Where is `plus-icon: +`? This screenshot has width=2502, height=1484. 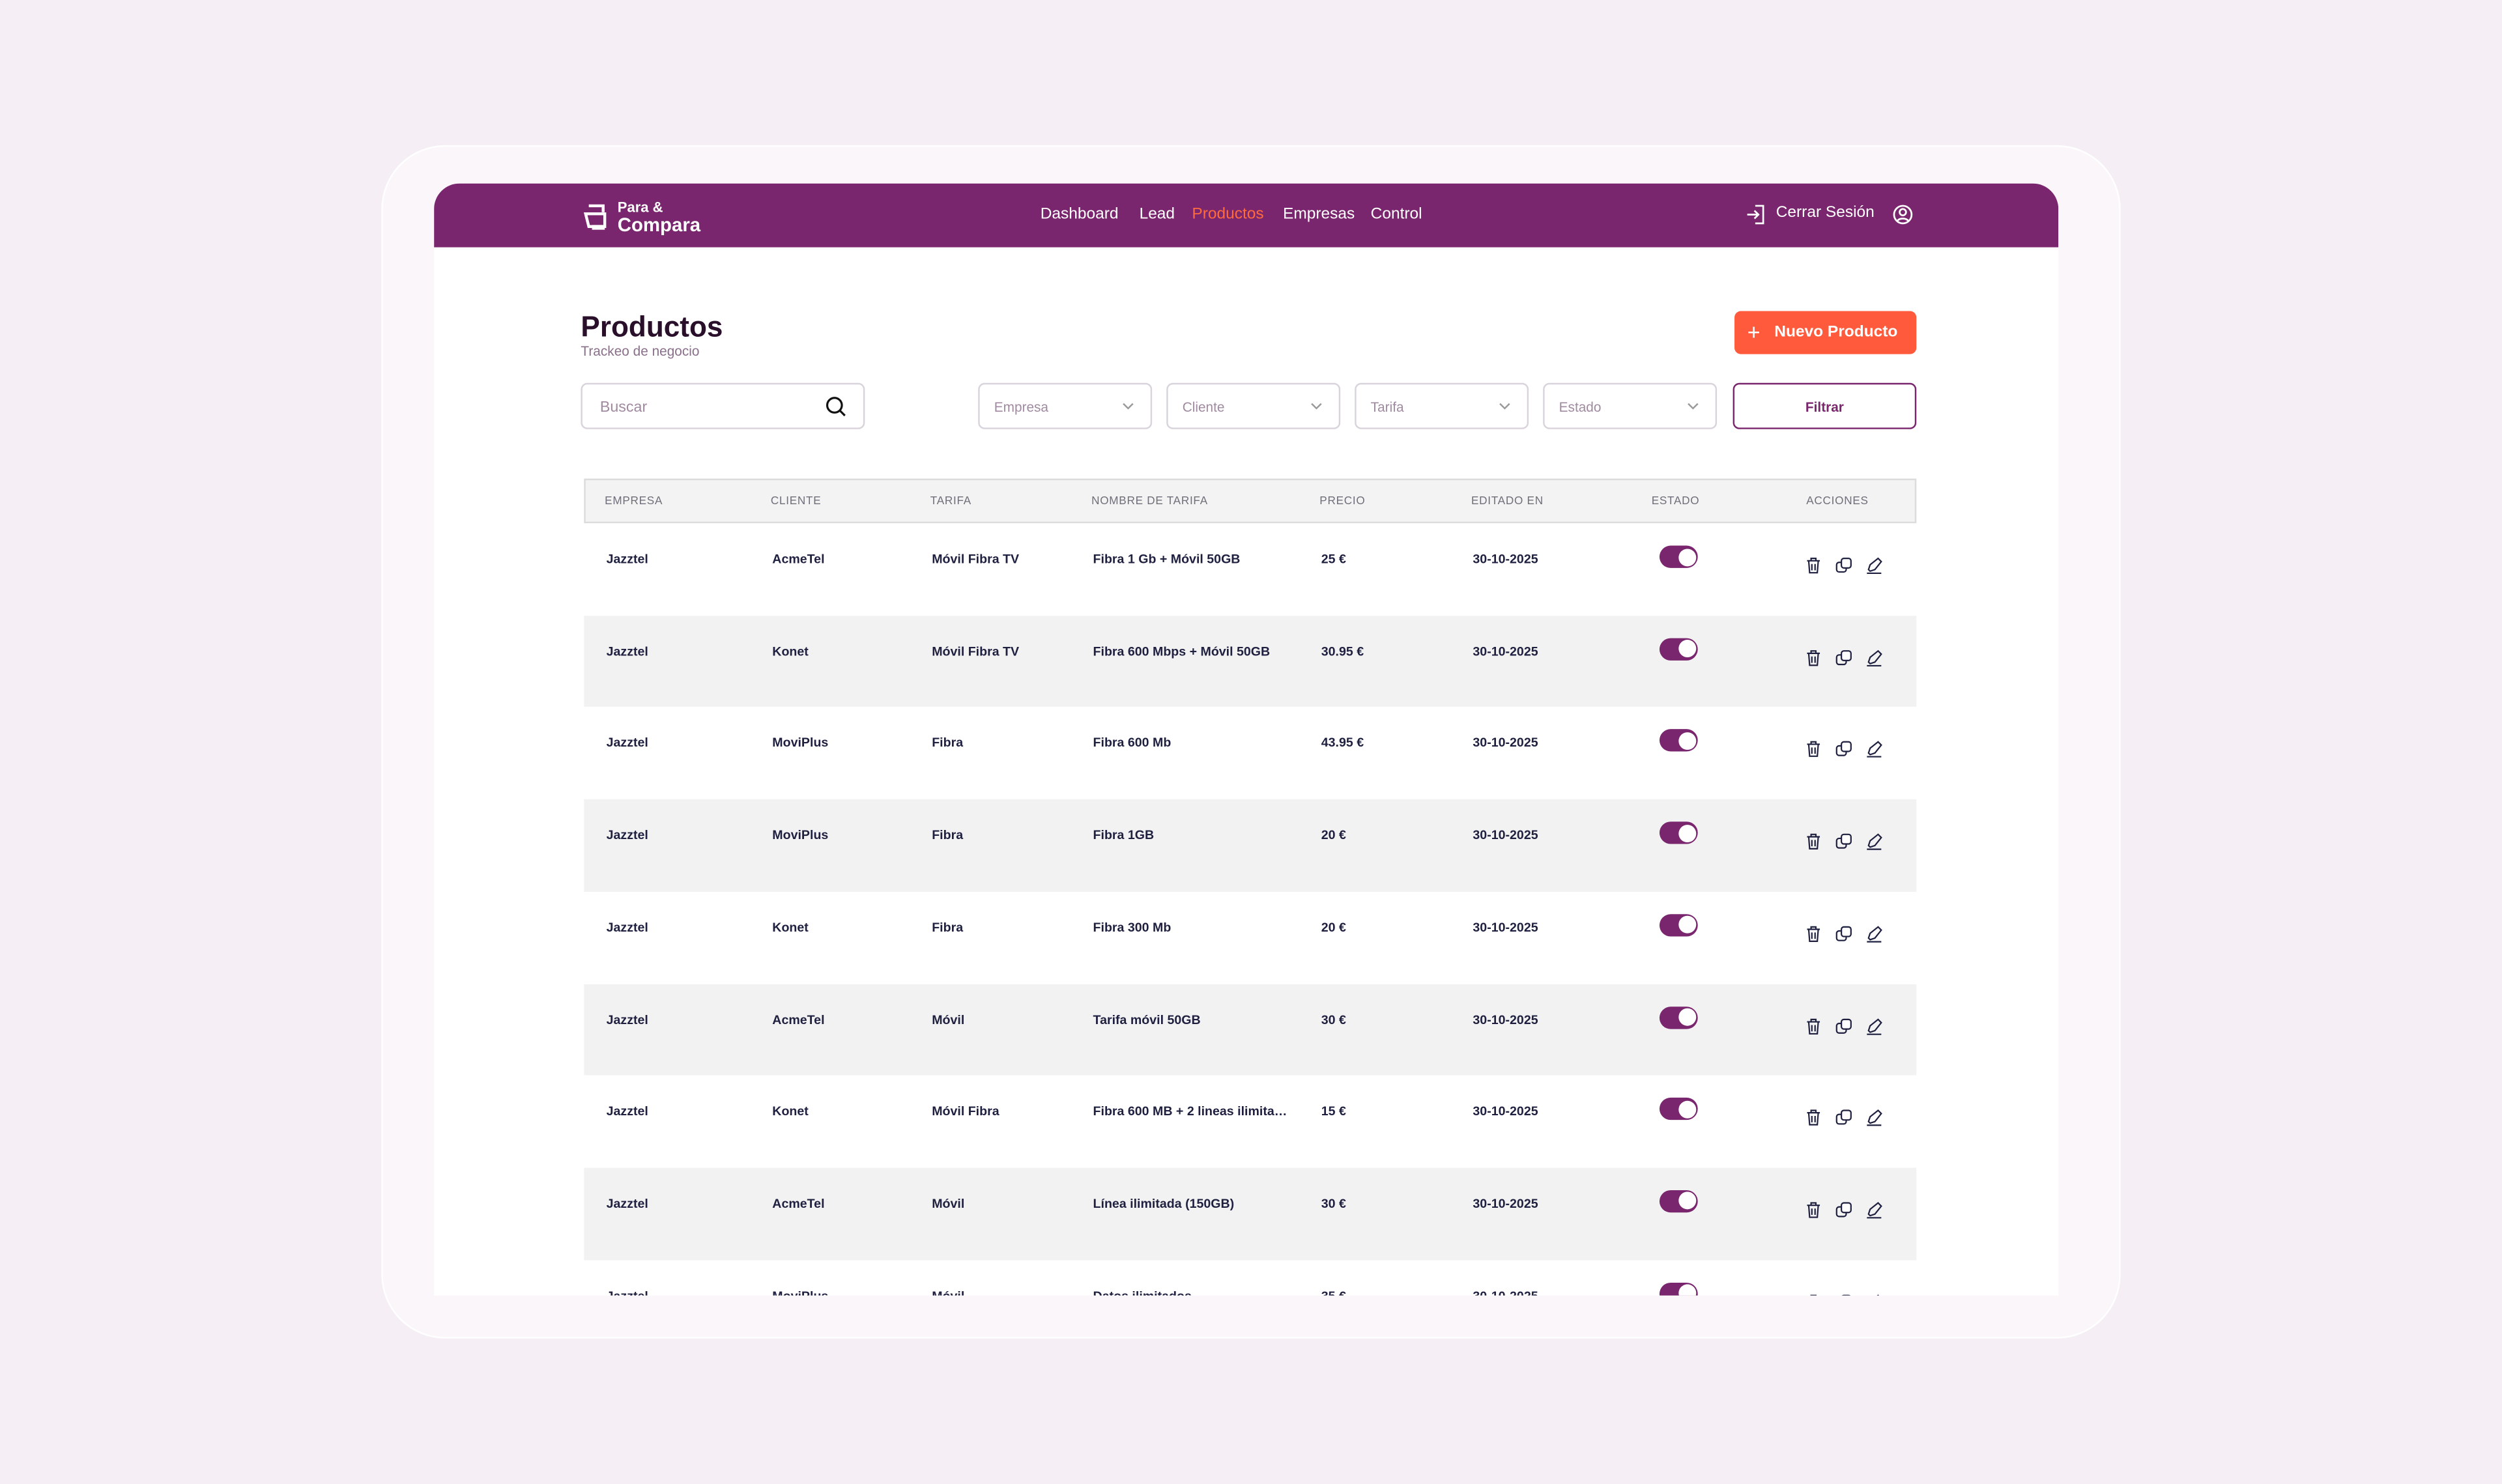 plus-icon: + is located at coordinates (1754, 332).